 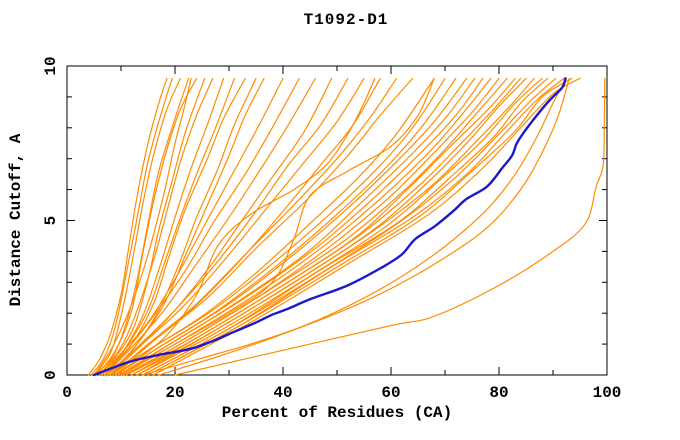 What do you see at coordinates (51, 65) in the screenshot?
I see `y-tick-label: 10` at bounding box center [51, 65].